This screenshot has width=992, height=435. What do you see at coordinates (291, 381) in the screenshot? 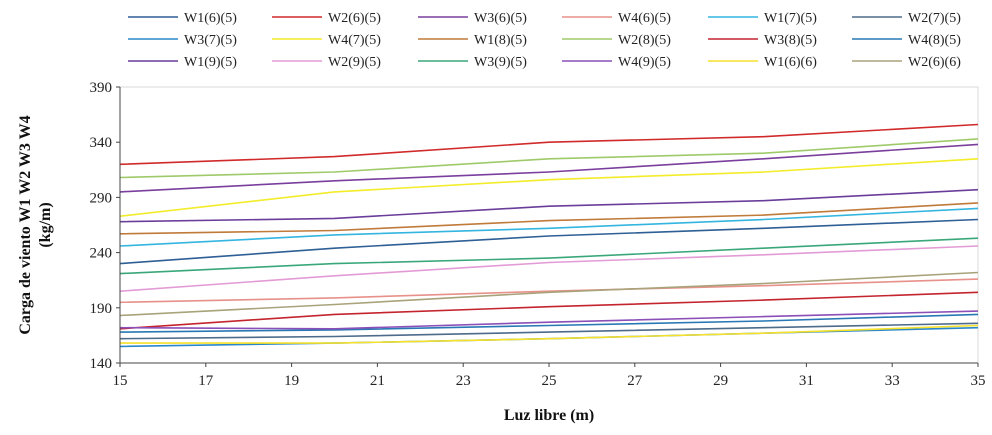
I see `x-tick-label: 19` at bounding box center [291, 381].